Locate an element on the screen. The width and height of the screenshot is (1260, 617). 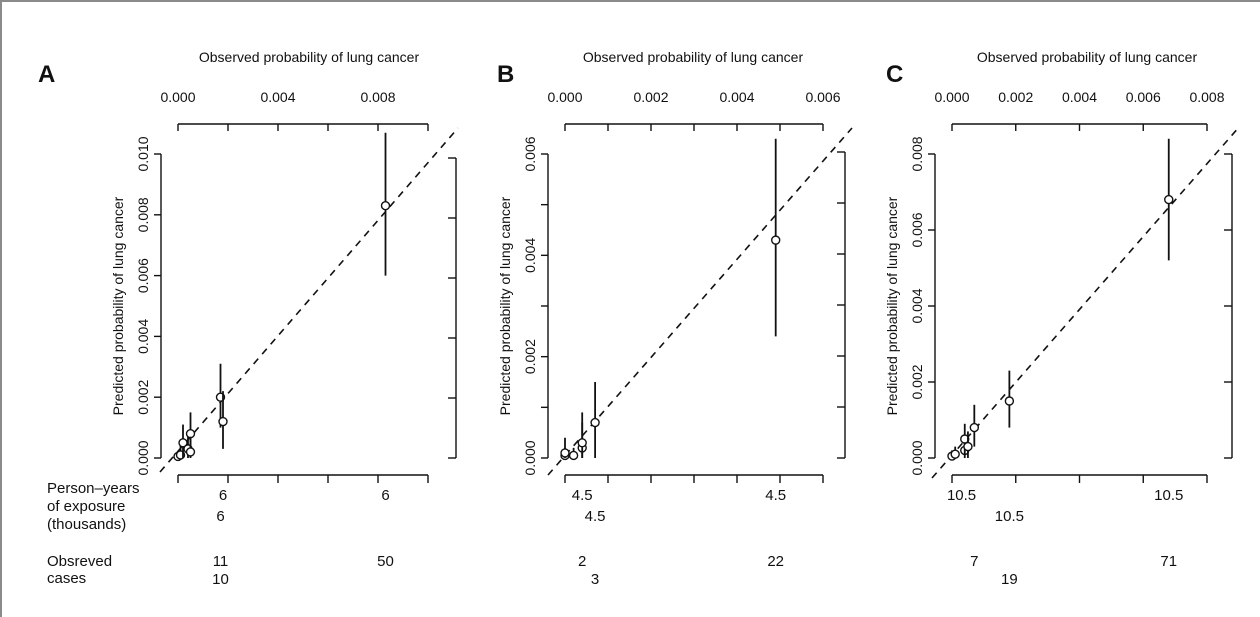
cases-value: 2 is located at coordinates (582, 561).